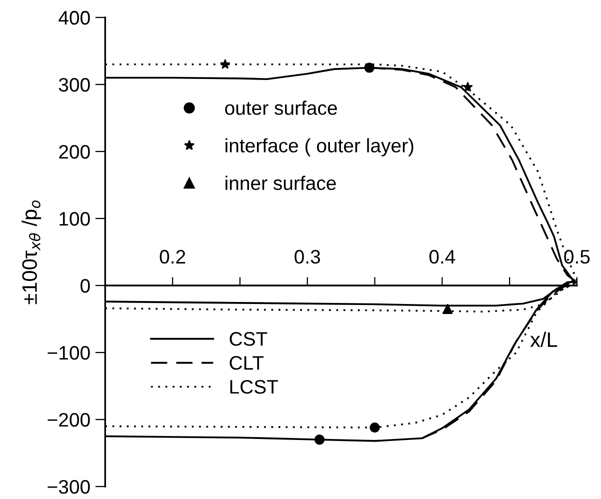 The width and height of the screenshot is (601, 499). Describe the element at coordinates (577, 257) in the screenshot. I see `x-tick-label: 0.5` at that location.